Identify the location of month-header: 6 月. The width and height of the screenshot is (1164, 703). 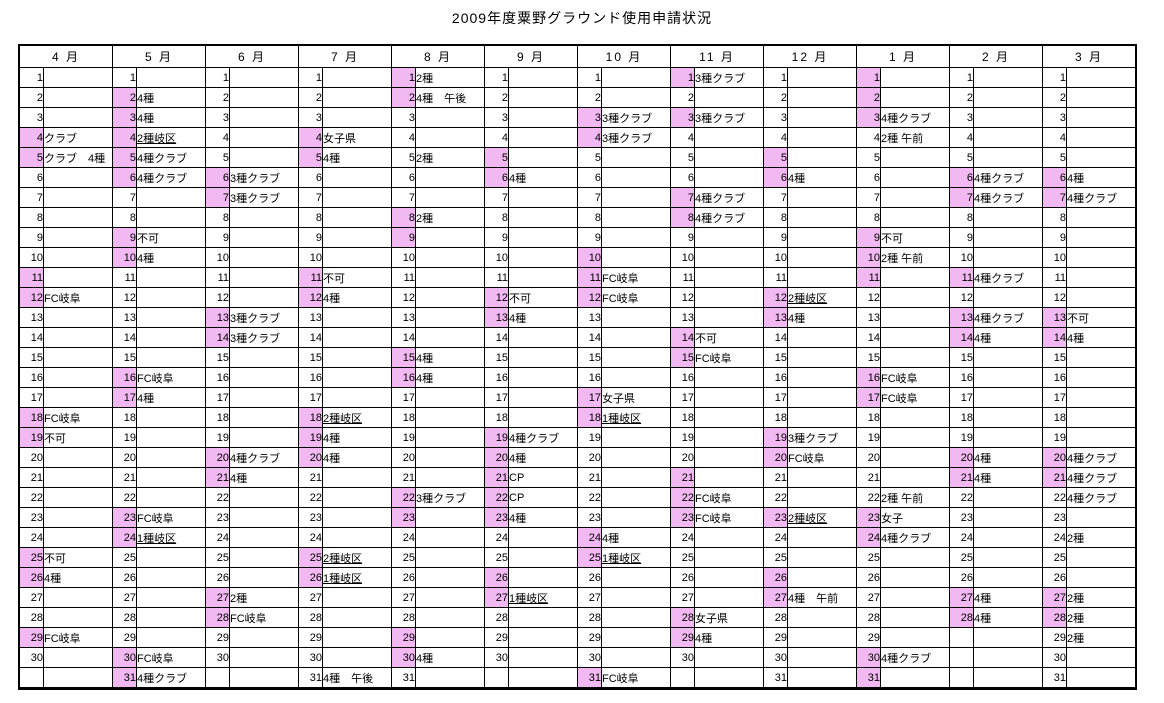
(252, 56).